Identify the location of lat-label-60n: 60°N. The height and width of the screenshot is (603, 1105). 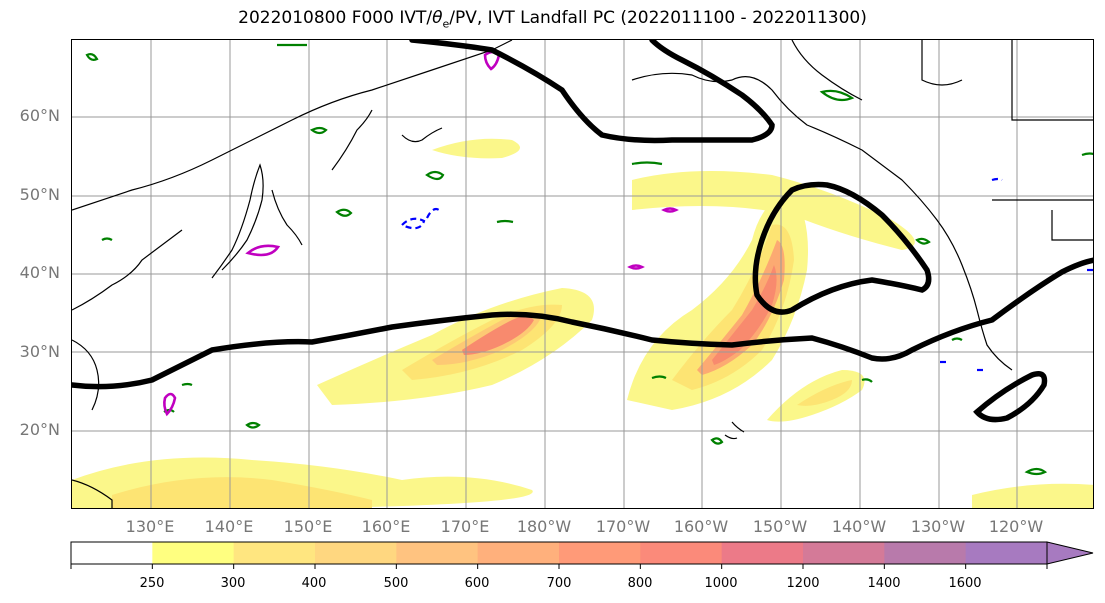
(39, 115).